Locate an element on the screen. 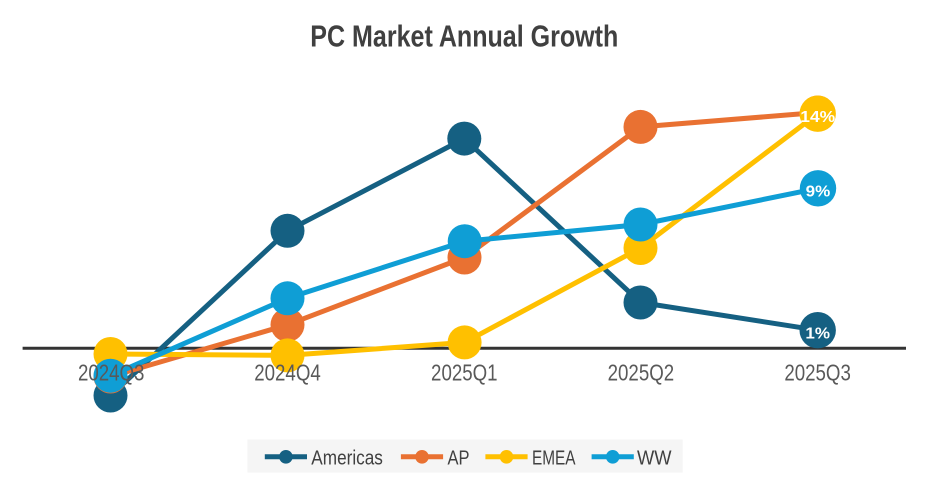 Image resolution: width=929 pixels, height=487 pixels. svg-text: 9% is located at coordinates (818, 191).